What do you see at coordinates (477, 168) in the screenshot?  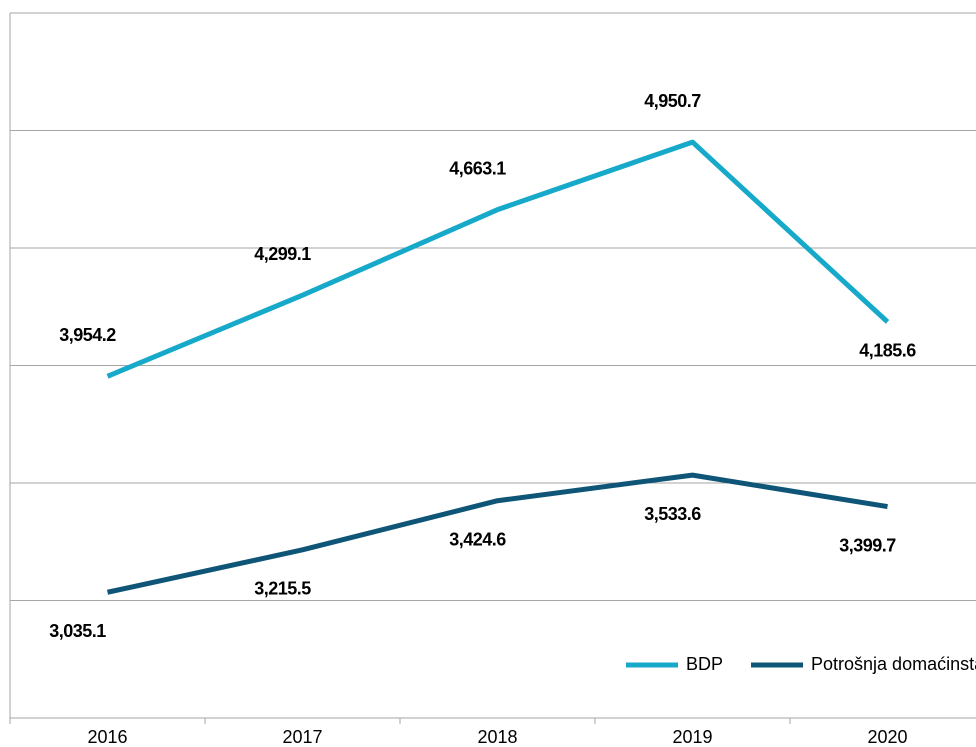 I see `data-label: 4,663.1` at bounding box center [477, 168].